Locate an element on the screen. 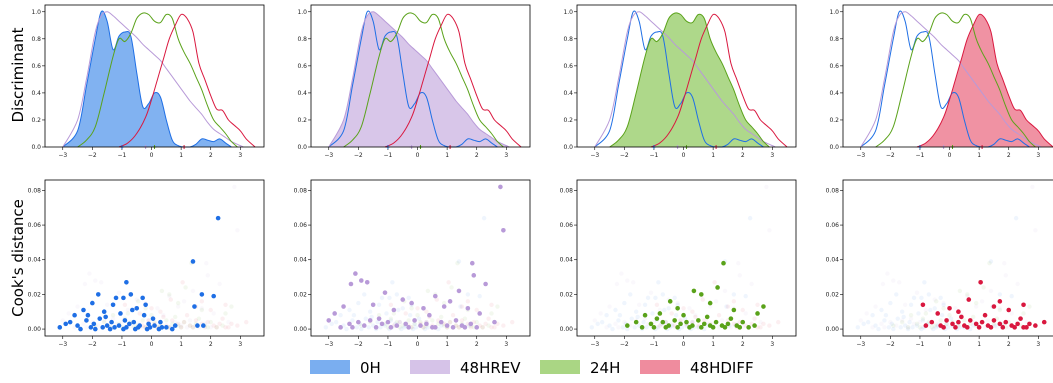  density-ytick-label: 0.8 is located at coordinates (302, 39).